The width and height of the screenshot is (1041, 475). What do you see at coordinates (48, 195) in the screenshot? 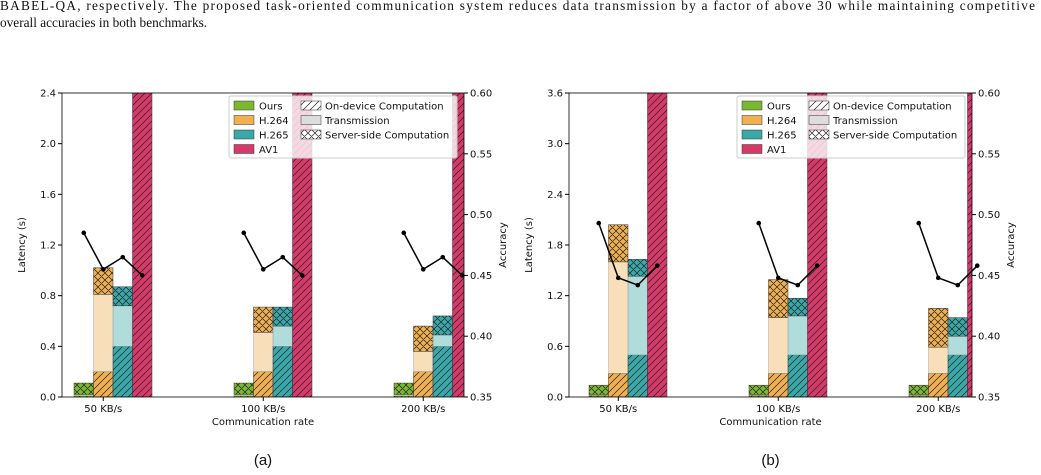
I see `y-tick-label: 1.6` at bounding box center [48, 195].